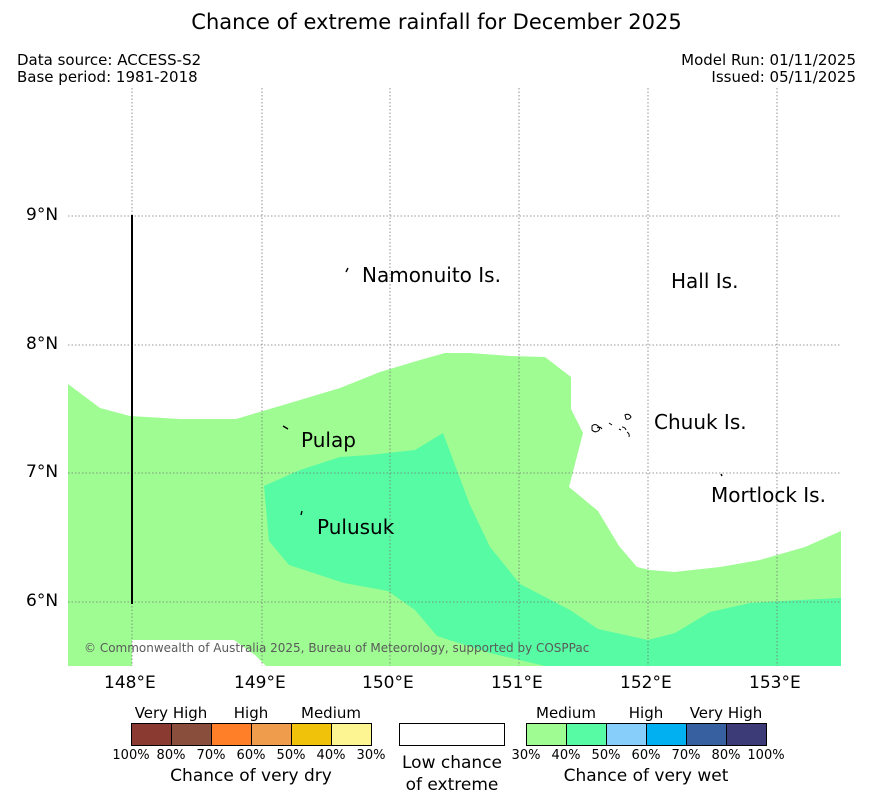 The image size is (873, 804). What do you see at coordinates (371, 755) in the screenshot?
I see `dry-tick-30: 30%` at bounding box center [371, 755].